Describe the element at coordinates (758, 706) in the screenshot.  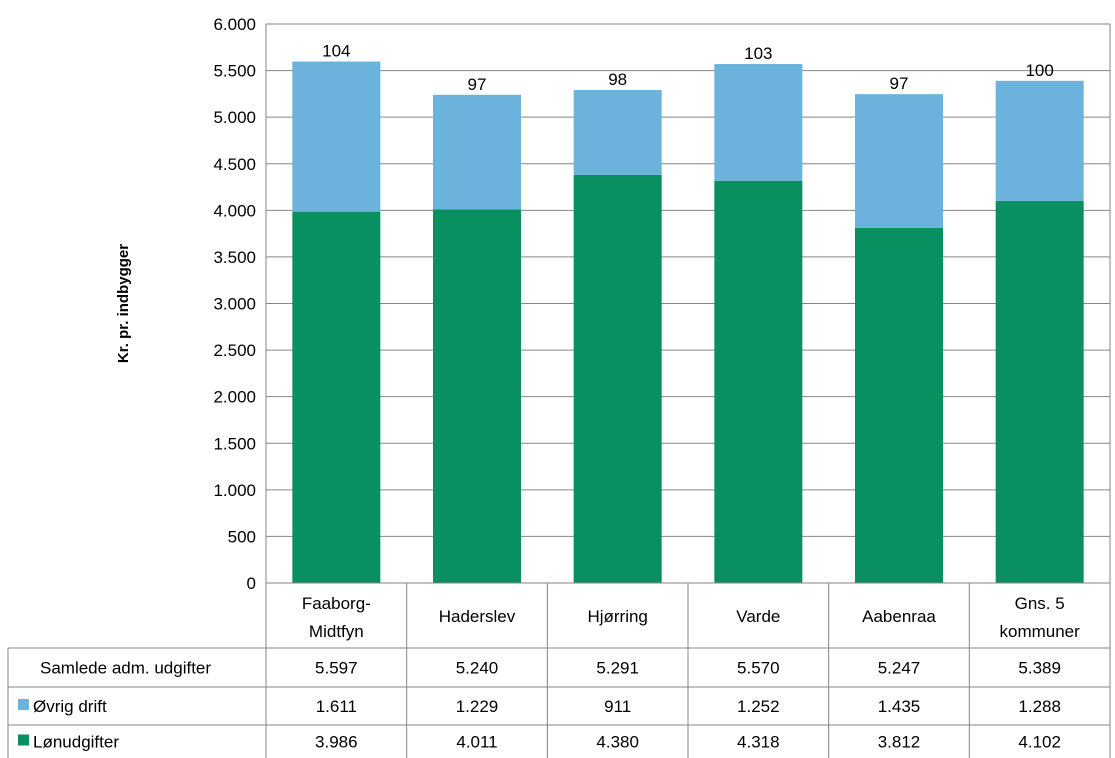
I see `table-cell-ovrig-drift: 1.252` at that location.